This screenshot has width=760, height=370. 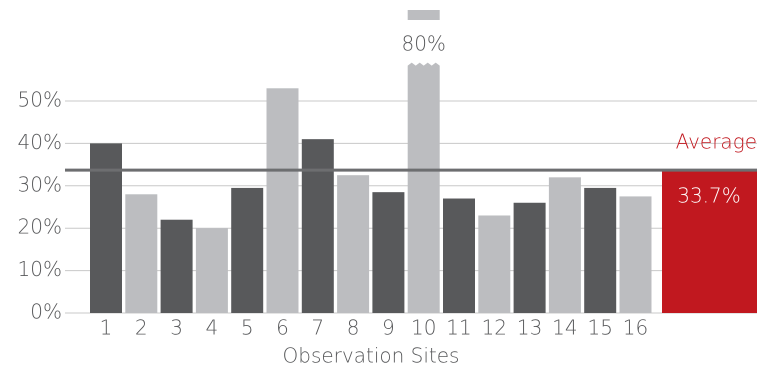 I want to click on average-value-label: 33.7%, so click(x=709, y=196).